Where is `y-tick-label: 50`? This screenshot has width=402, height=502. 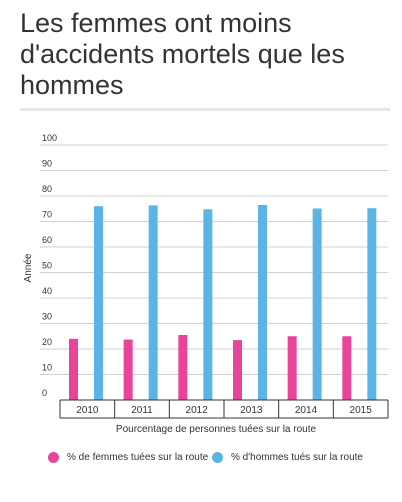
y-tick-label: 50 is located at coordinates (47, 266).